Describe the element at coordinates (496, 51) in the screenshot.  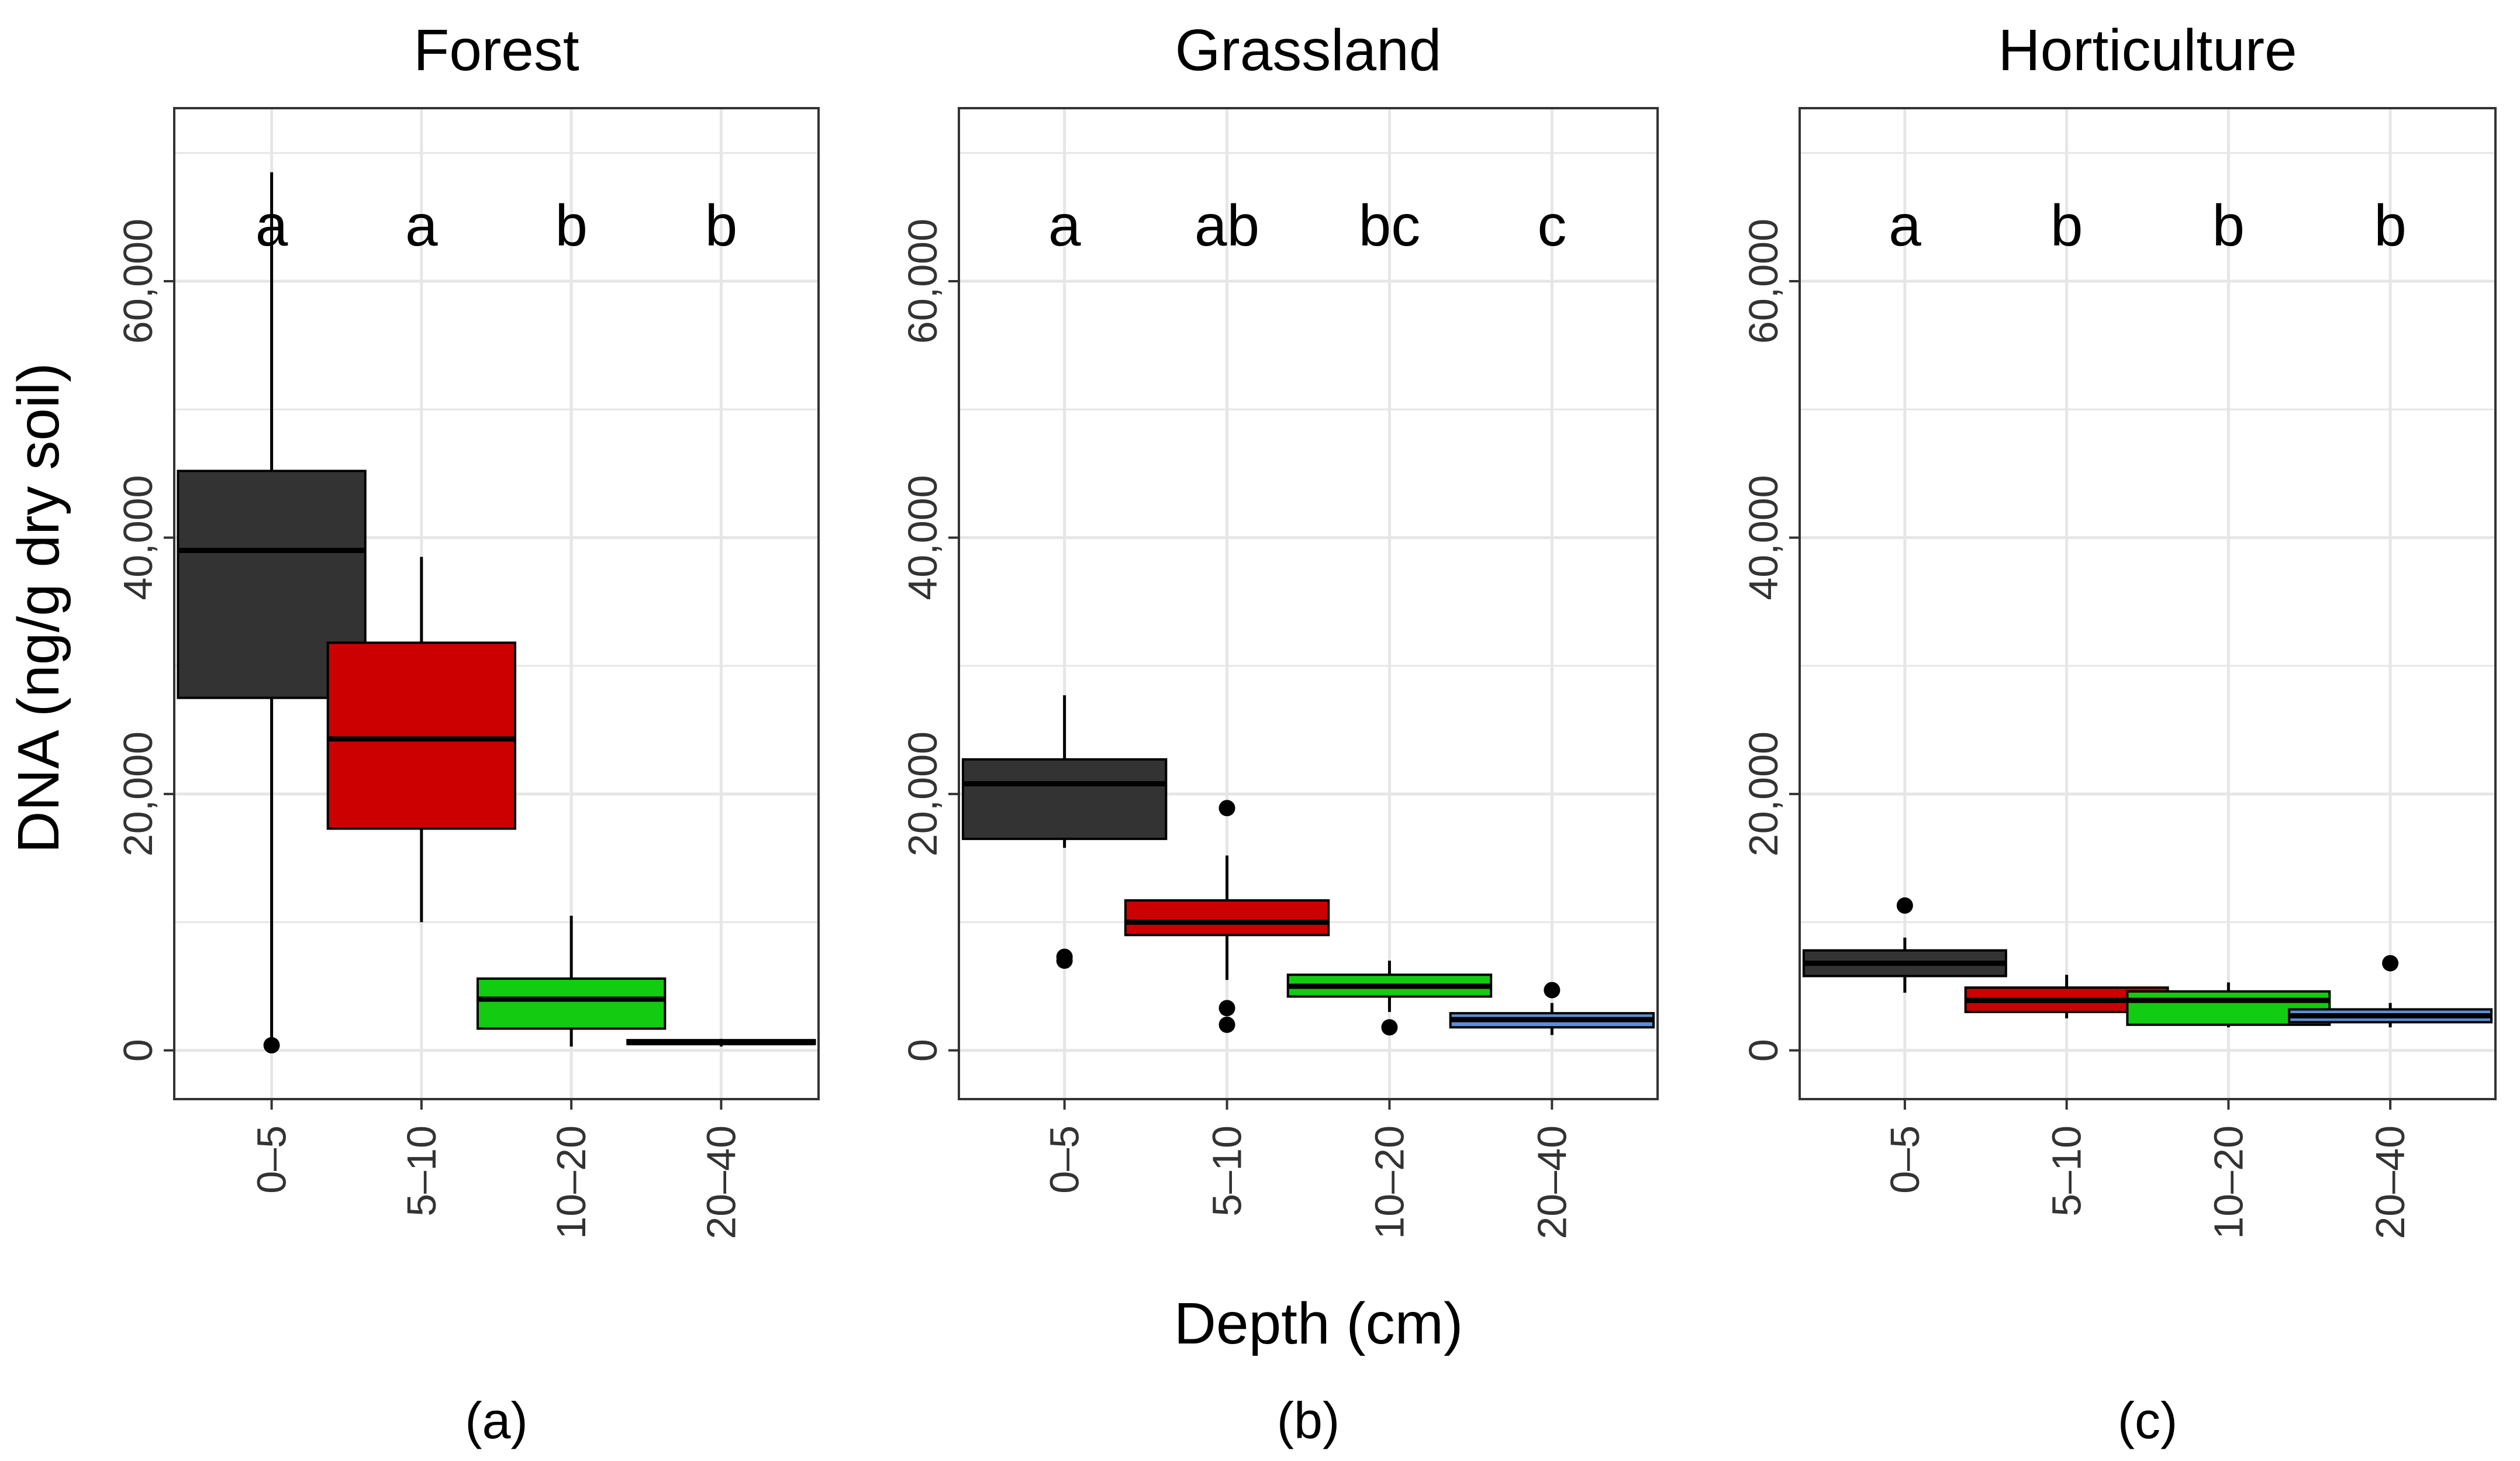
I see `panel-title: Forest` at that location.